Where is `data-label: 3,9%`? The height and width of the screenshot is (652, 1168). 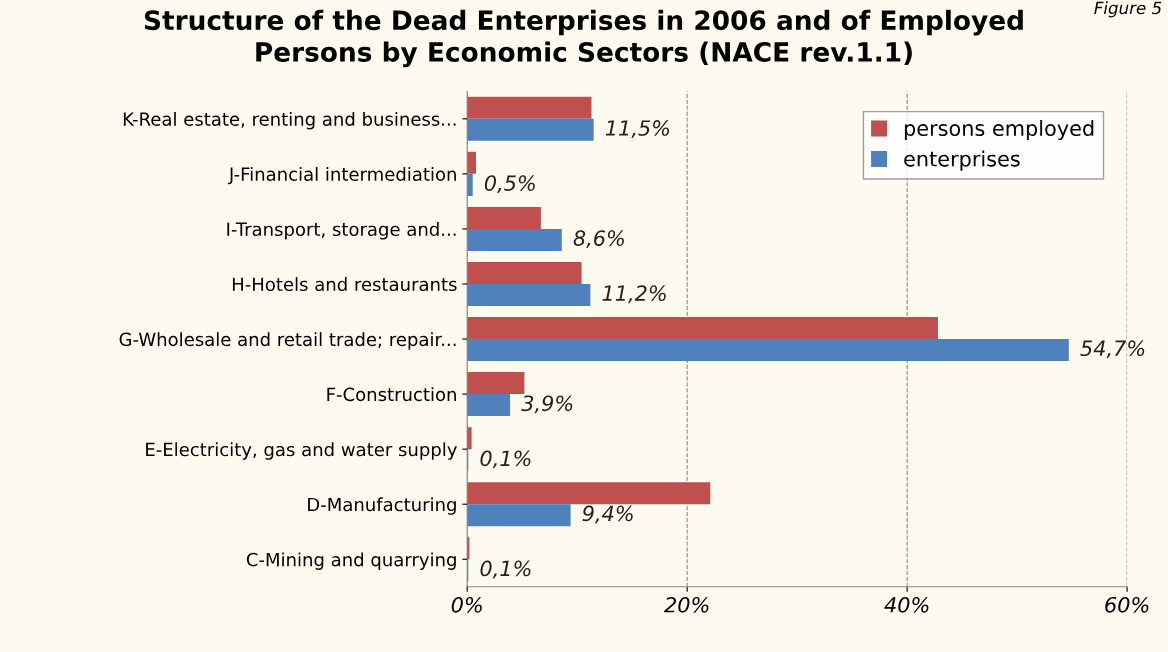
data-label: 3,9% is located at coordinates (547, 404).